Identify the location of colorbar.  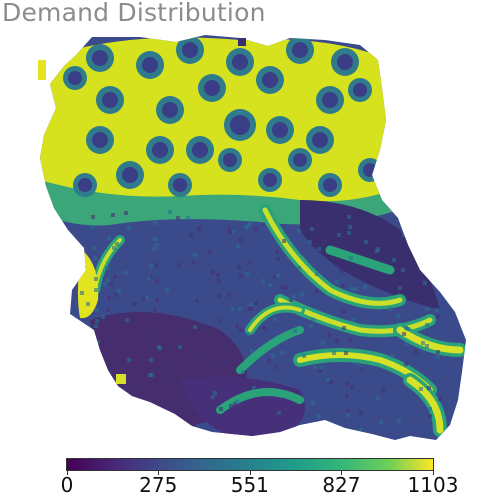
(250, 464).